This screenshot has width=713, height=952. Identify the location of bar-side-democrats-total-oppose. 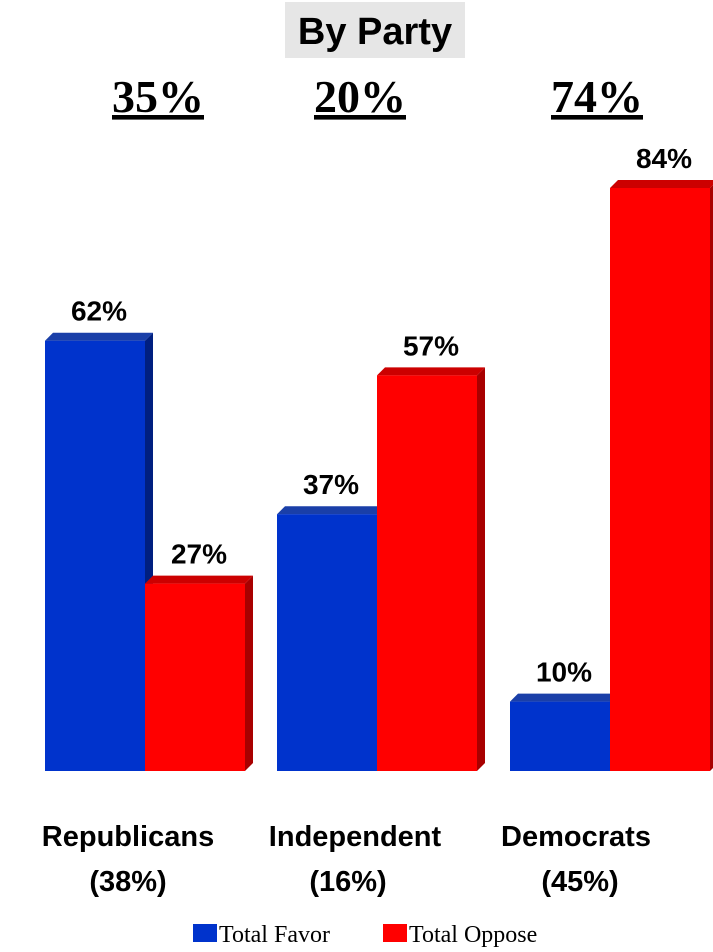
(711, 478).